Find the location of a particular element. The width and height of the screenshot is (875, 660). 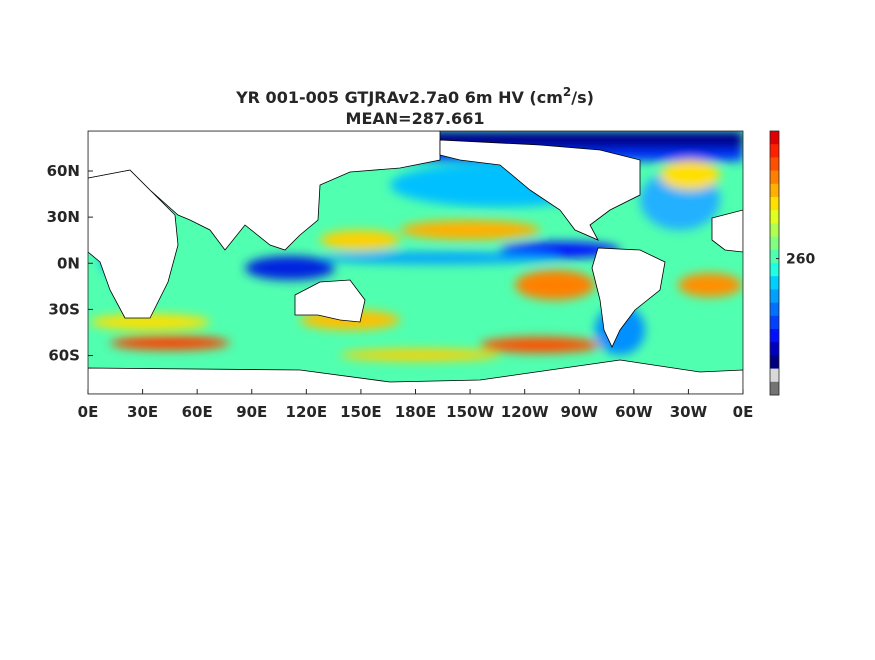

title: YR 001-005 GTJRAv2.7a0 6m HV (cm2/s) is located at coordinates (414, 96).